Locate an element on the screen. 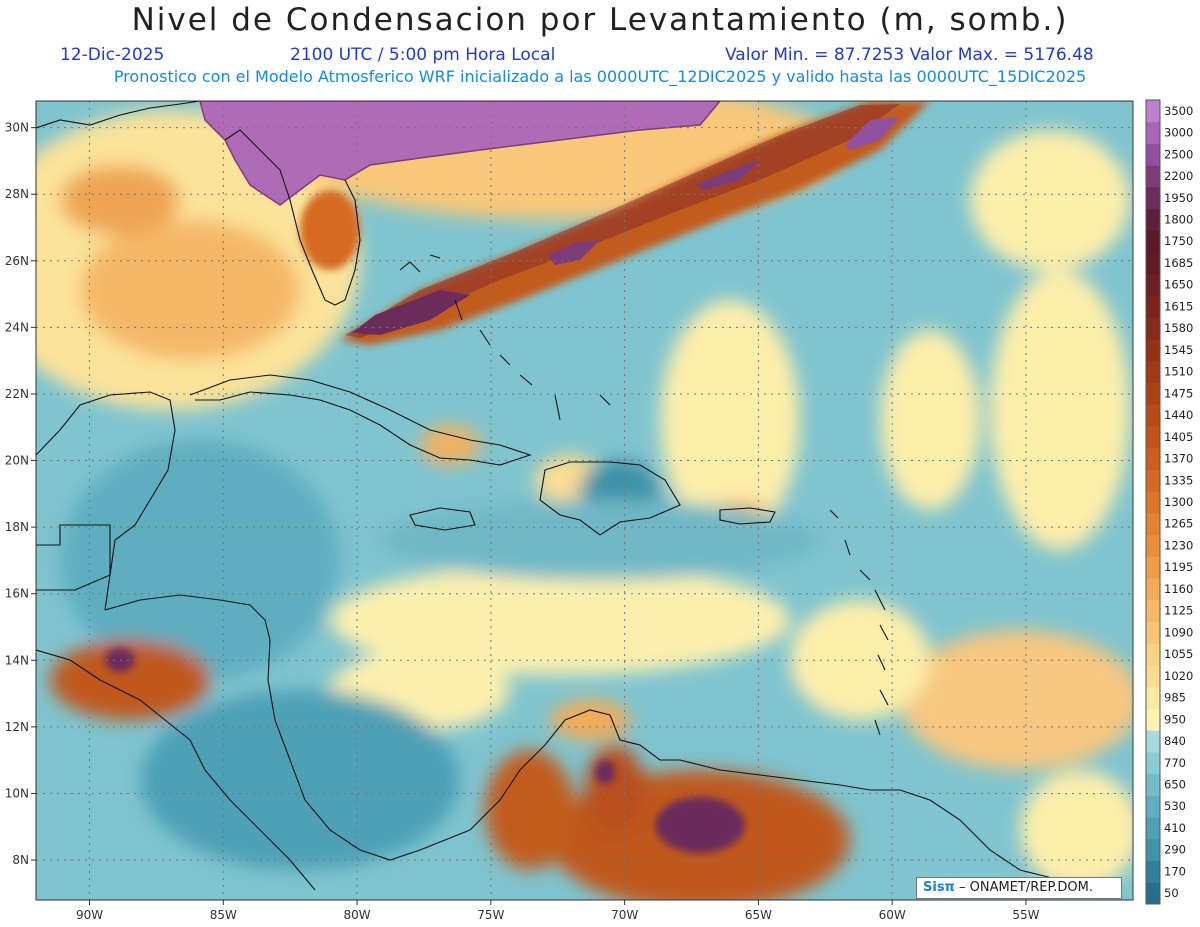  field-centralam-moist is located at coordinates (300, 780).